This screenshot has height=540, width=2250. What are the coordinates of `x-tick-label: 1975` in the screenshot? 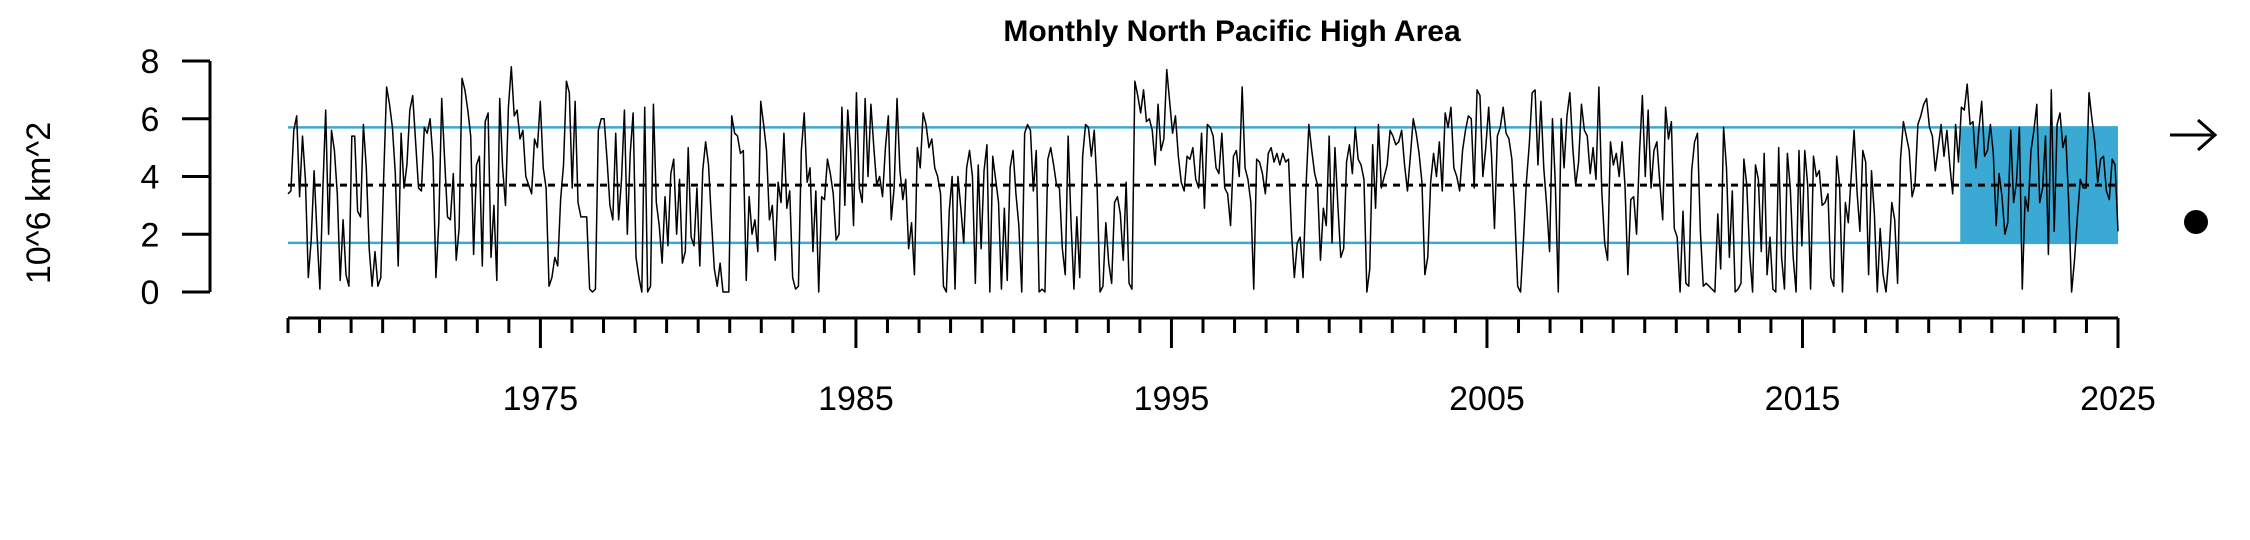 It's located at (541, 399).